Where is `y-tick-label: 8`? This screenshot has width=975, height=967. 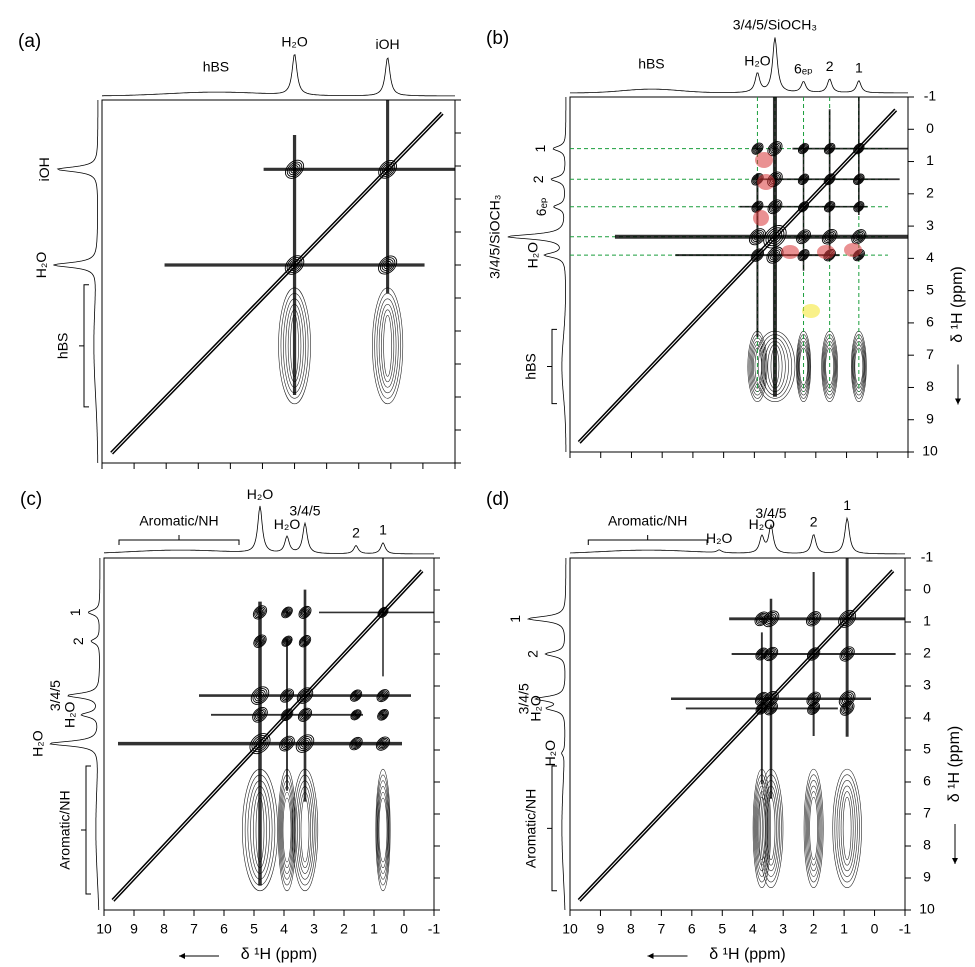
y-tick-label: 8 is located at coordinates (930, 386).